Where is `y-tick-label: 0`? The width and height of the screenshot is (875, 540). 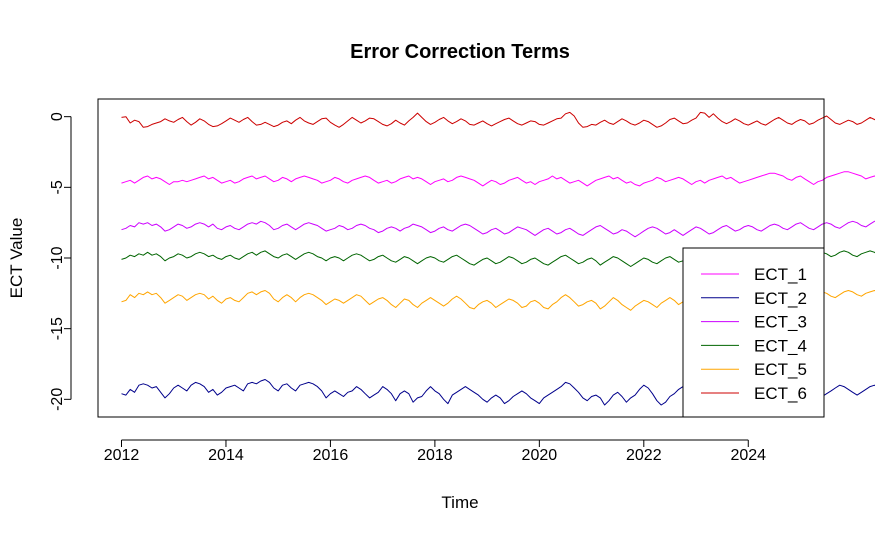
y-tick-label: 0 is located at coordinates (57, 116).